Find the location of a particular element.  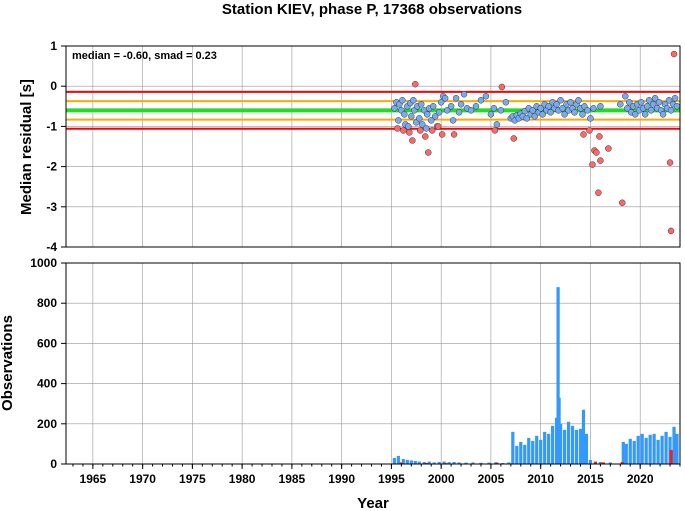

residual-y-ticks: 1 0 -1 -2 -3 -4 is located at coordinates (56, 146).